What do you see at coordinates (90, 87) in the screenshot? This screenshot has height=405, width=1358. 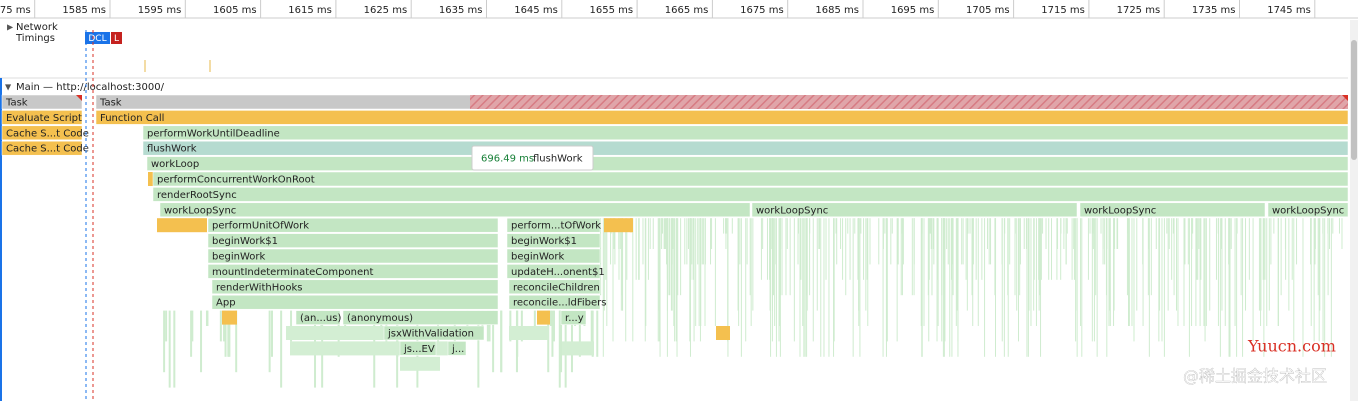 I see `main-track: Main — http://localhost:3000/` at bounding box center [90, 87].